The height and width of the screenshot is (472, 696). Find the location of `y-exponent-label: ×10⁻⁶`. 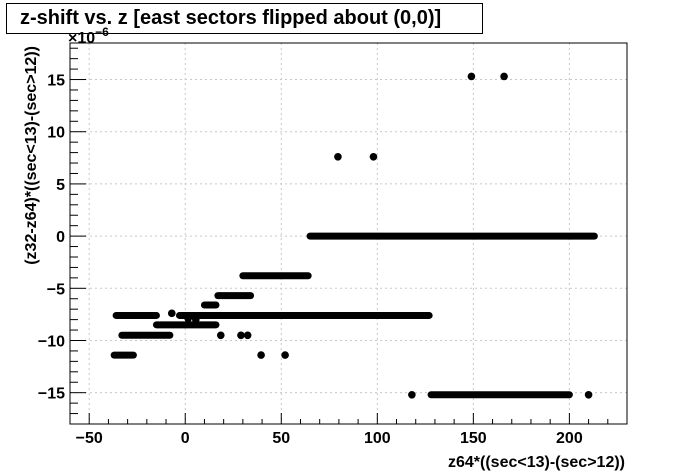

y-exponent-label: ×10⁻⁶ is located at coordinates (88, 36).